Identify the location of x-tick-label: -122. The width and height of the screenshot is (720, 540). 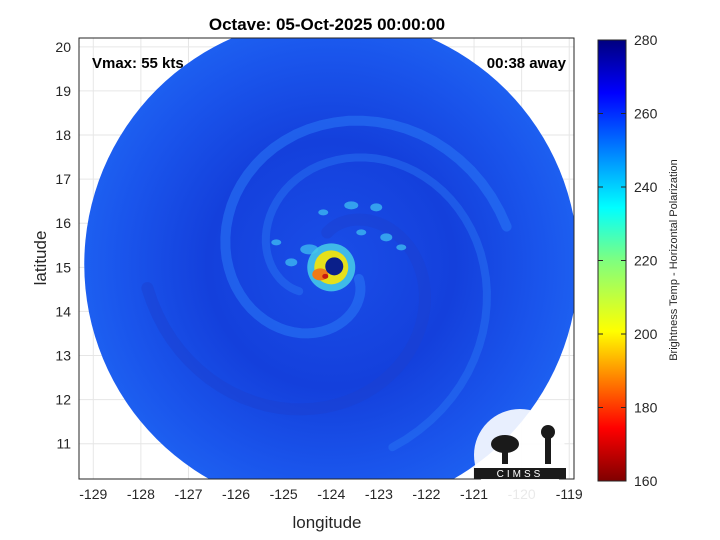
(426, 494).